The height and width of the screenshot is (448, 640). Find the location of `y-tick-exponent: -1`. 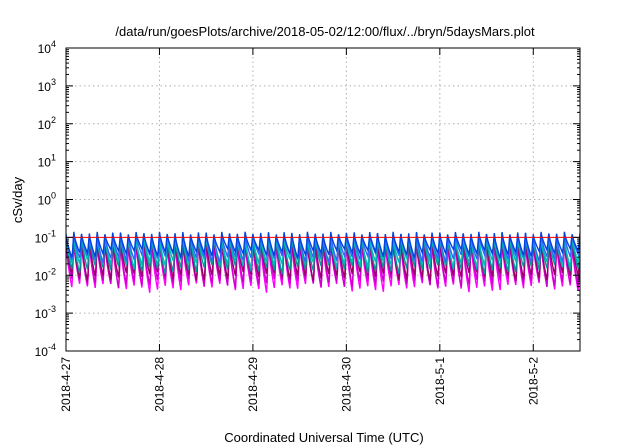

y-tick-exponent: -1 is located at coordinates (52, 233).